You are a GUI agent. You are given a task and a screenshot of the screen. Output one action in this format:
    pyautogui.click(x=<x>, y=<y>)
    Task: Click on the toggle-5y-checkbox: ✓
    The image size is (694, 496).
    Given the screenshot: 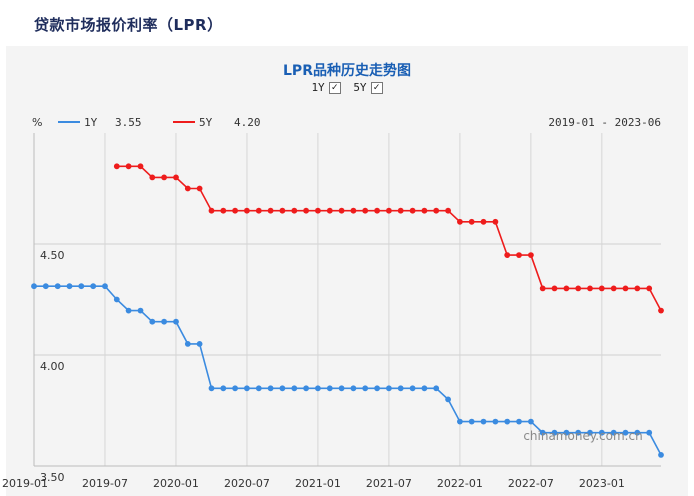 What is the action you would take?
    pyautogui.click(x=376, y=87)
    